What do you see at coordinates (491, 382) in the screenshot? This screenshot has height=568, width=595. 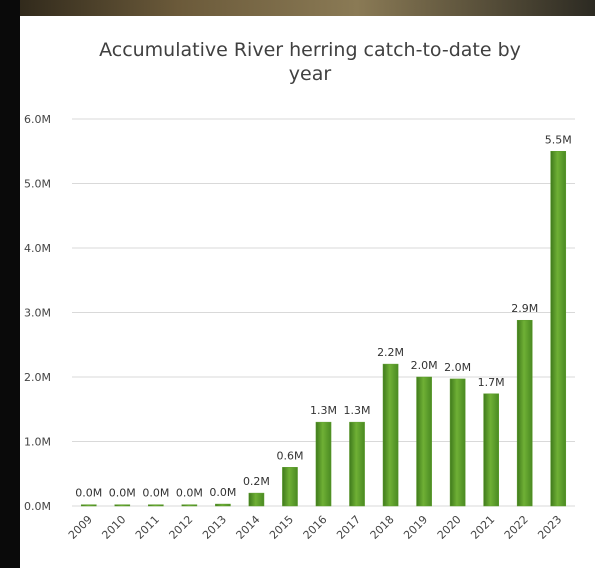 I see `data-label: 1.7M` at bounding box center [491, 382].